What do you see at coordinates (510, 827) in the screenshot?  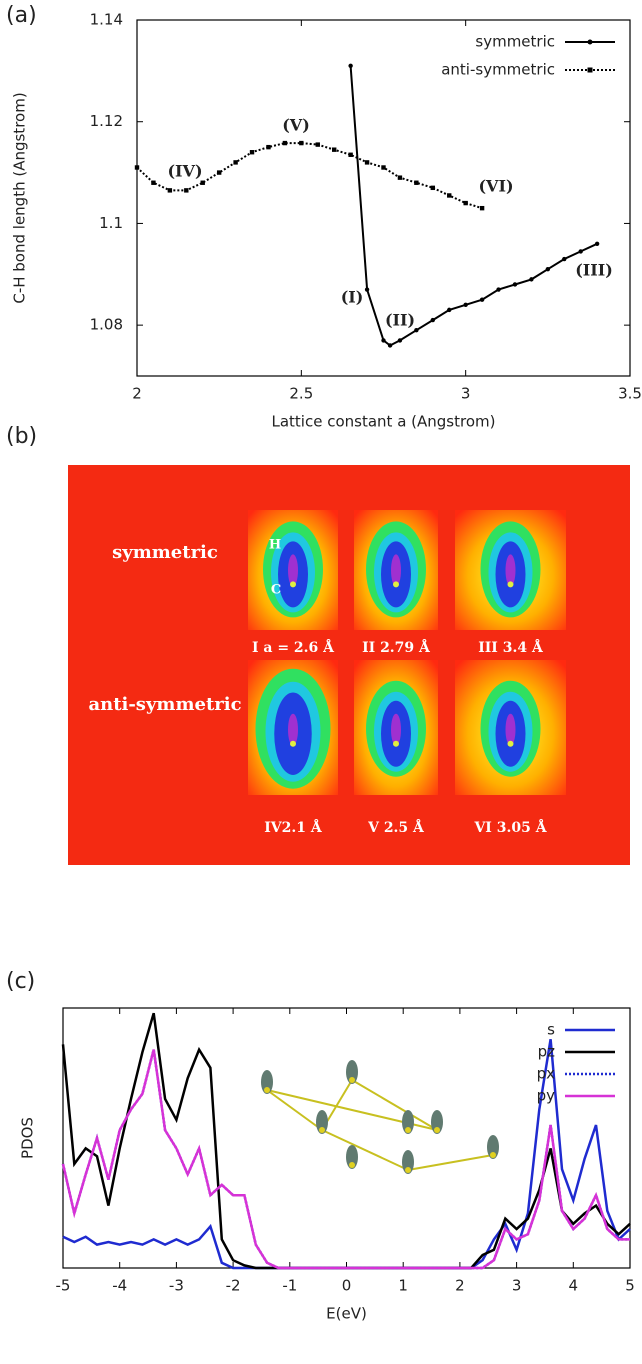 I see `caption: VI 3.05 Å` at bounding box center [510, 827].